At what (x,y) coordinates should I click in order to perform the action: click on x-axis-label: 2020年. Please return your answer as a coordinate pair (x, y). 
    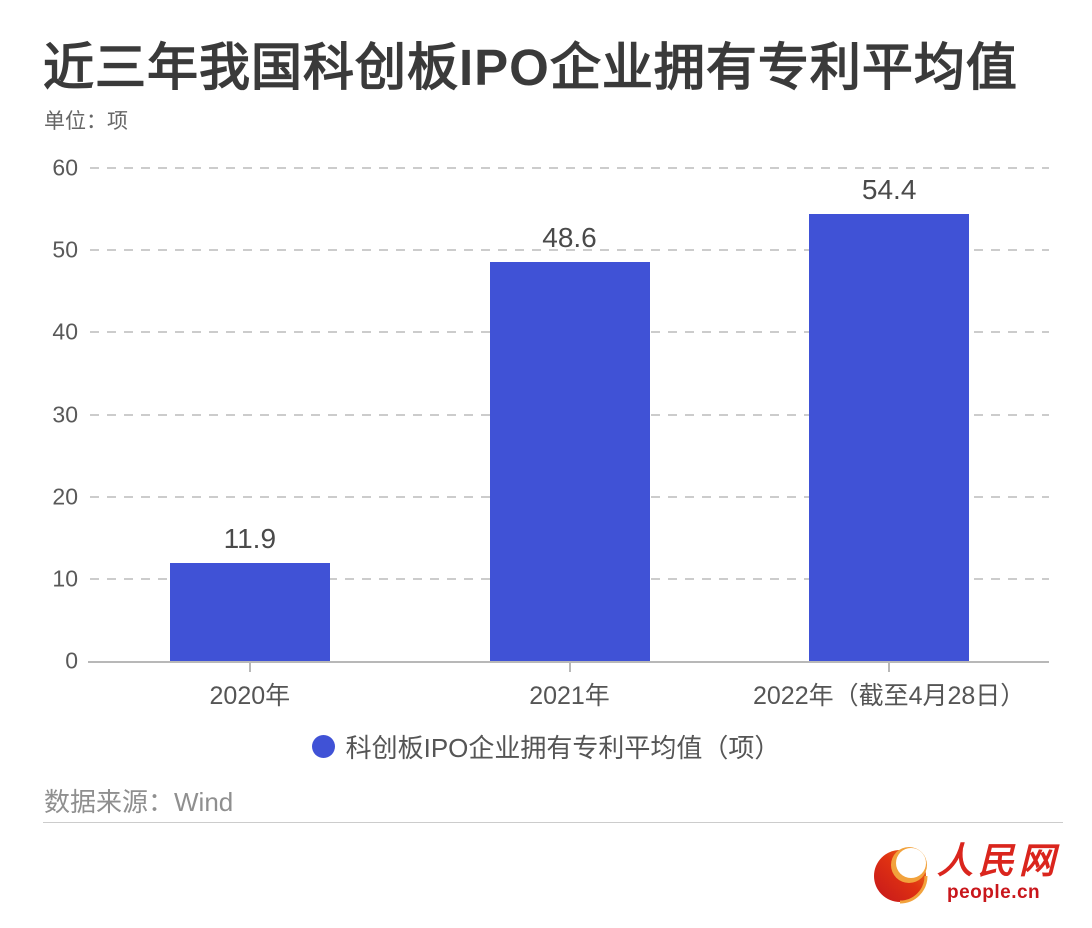
    Looking at the image, I should click on (250, 696).